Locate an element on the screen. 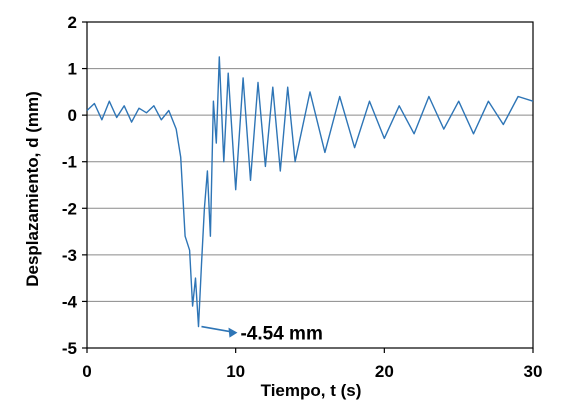 The width and height of the screenshot is (586, 408). x-tick-label: 20 is located at coordinates (384, 371).